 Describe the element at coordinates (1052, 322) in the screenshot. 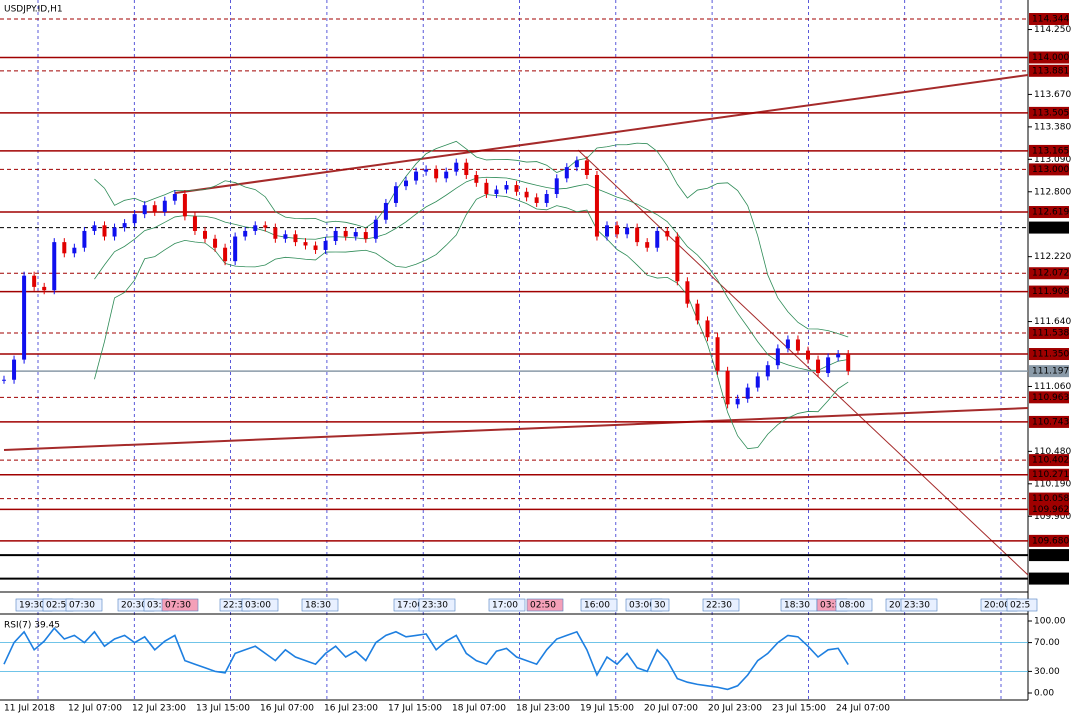

I see `y-tick-label: 111.640` at that location.